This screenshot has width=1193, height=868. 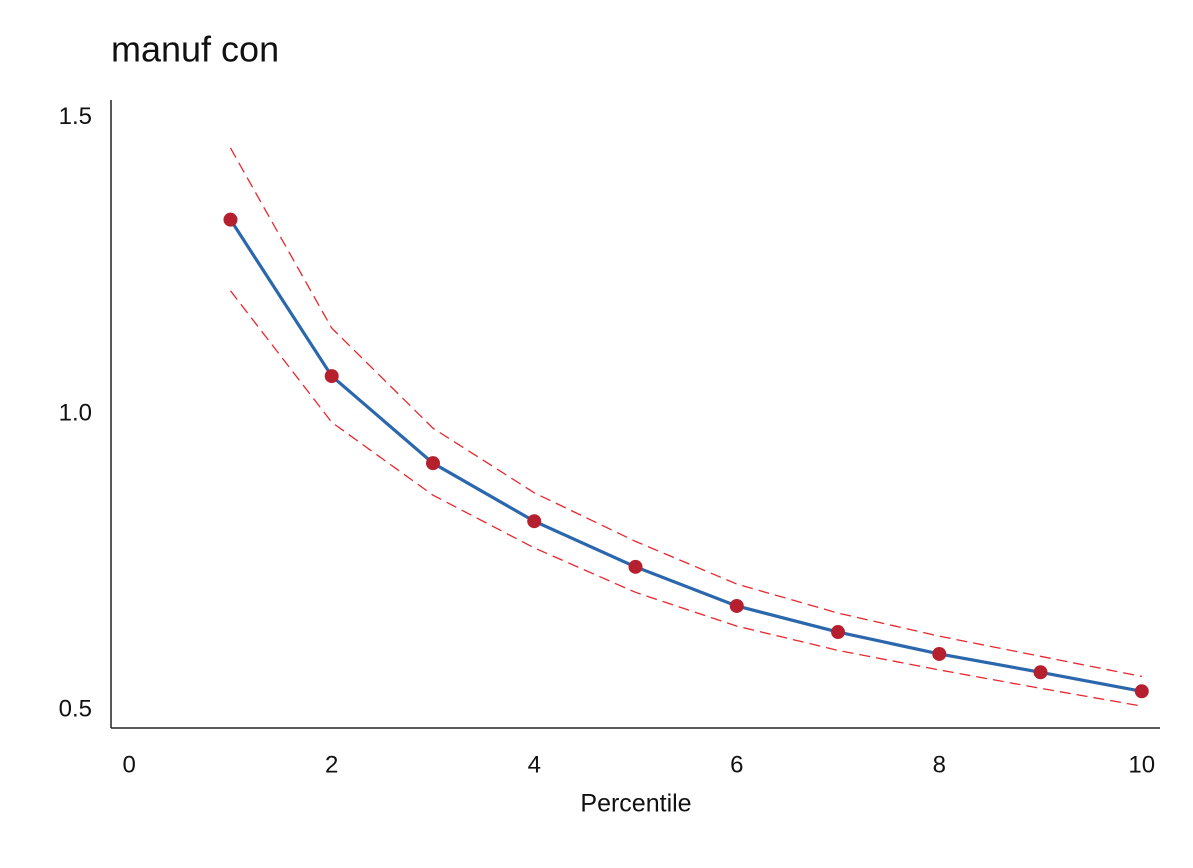 What do you see at coordinates (534, 764) in the screenshot?
I see `x-tick-label: 4` at bounding box center [534, 764].